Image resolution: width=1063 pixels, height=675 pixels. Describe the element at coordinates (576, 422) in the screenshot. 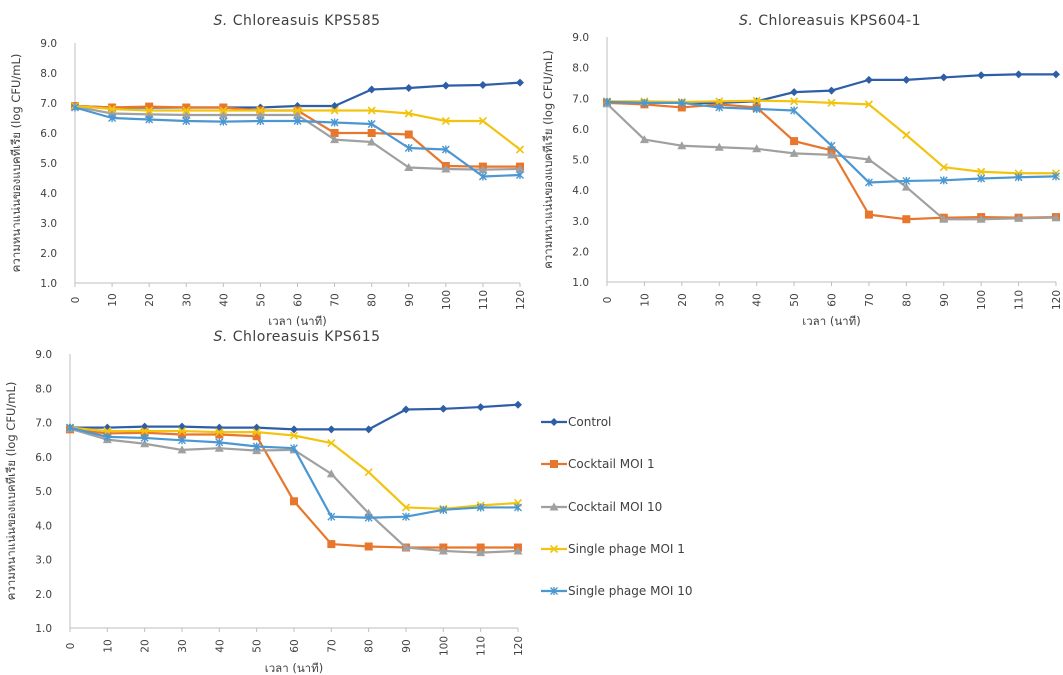

I see `legend-entry: Control` at that location.